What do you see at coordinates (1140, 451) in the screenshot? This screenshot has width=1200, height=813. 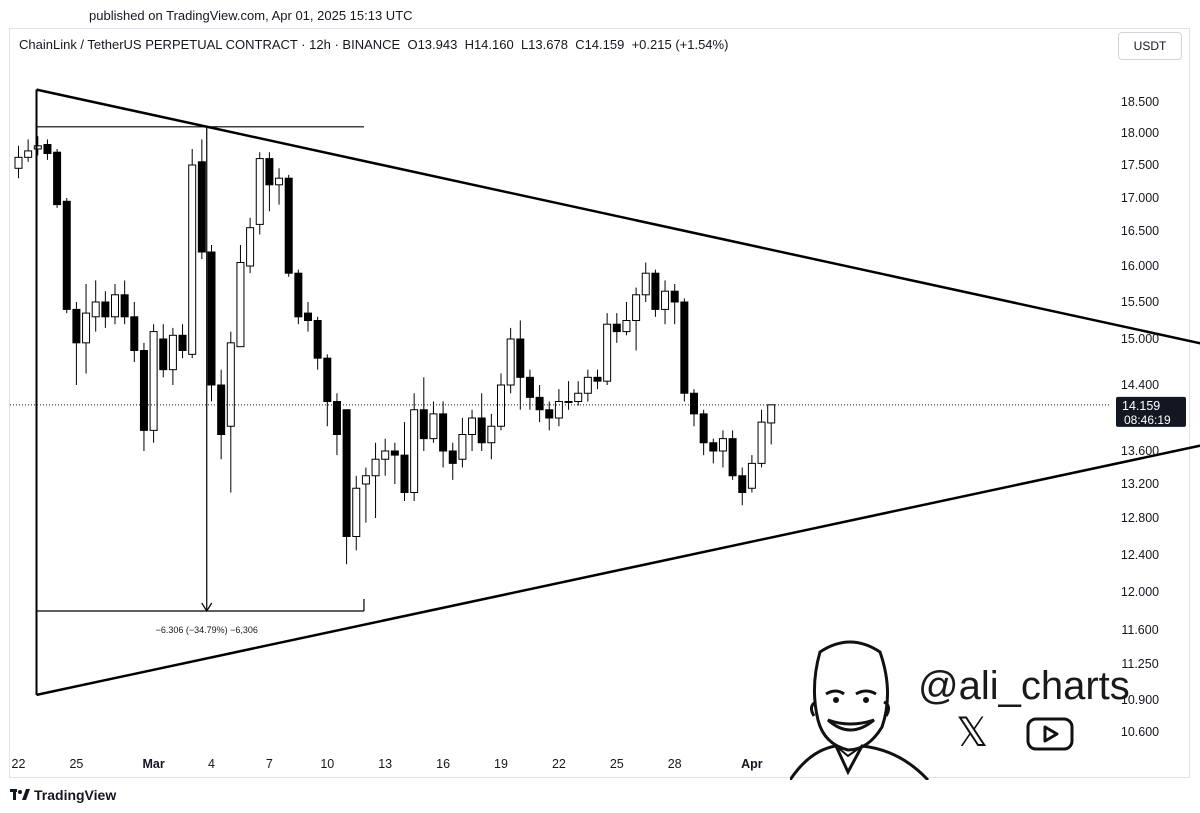 I see `y-axis-label: 13.600` at bounding box center [1140, 451].